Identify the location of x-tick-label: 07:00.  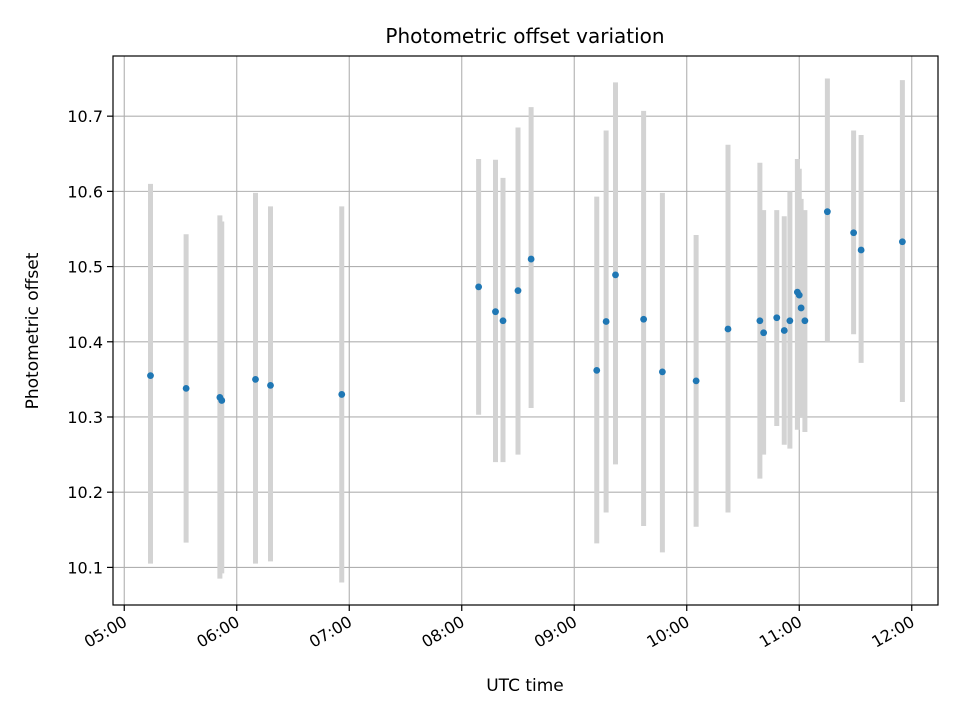
(330, 632).